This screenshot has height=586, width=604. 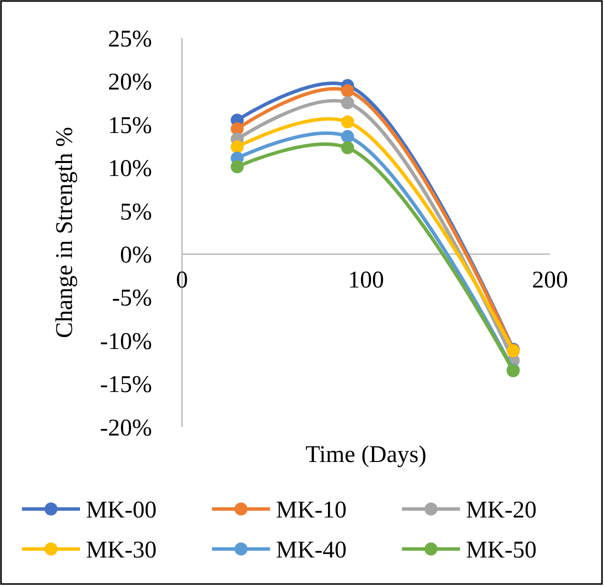 I want to click on legend-label: MK-10, so click(x=311, y=510).